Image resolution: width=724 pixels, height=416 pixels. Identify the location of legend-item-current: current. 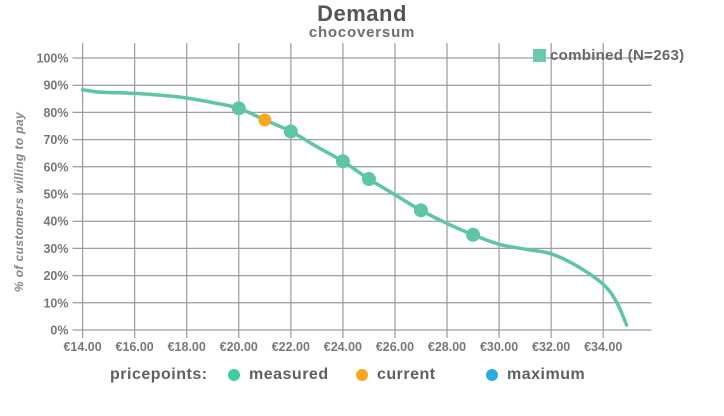
(396, 375).